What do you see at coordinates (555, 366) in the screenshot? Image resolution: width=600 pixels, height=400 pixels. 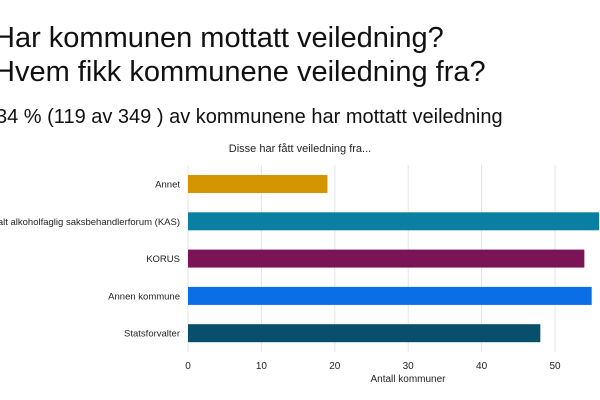 I see `x-tick-label: 50` at bounding box center [555, 366].